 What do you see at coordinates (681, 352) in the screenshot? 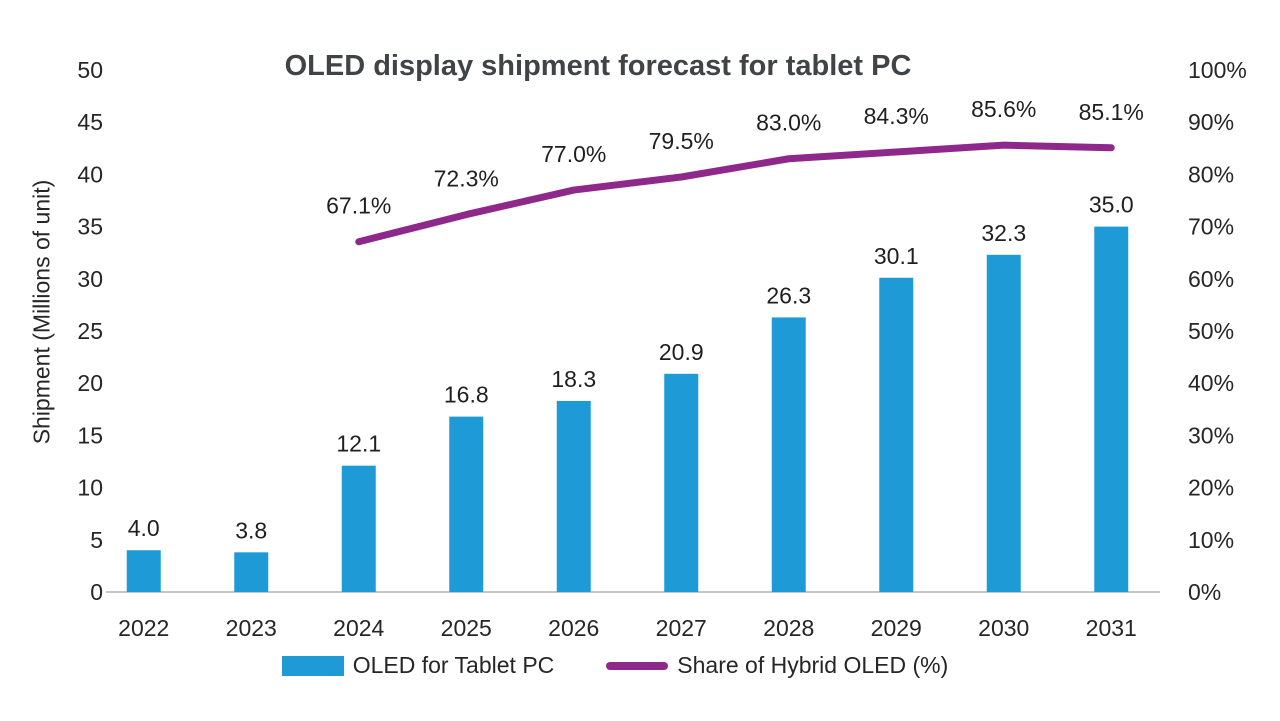
I see `bar-label-2027: 20.9` at bounding box center [681, 352].